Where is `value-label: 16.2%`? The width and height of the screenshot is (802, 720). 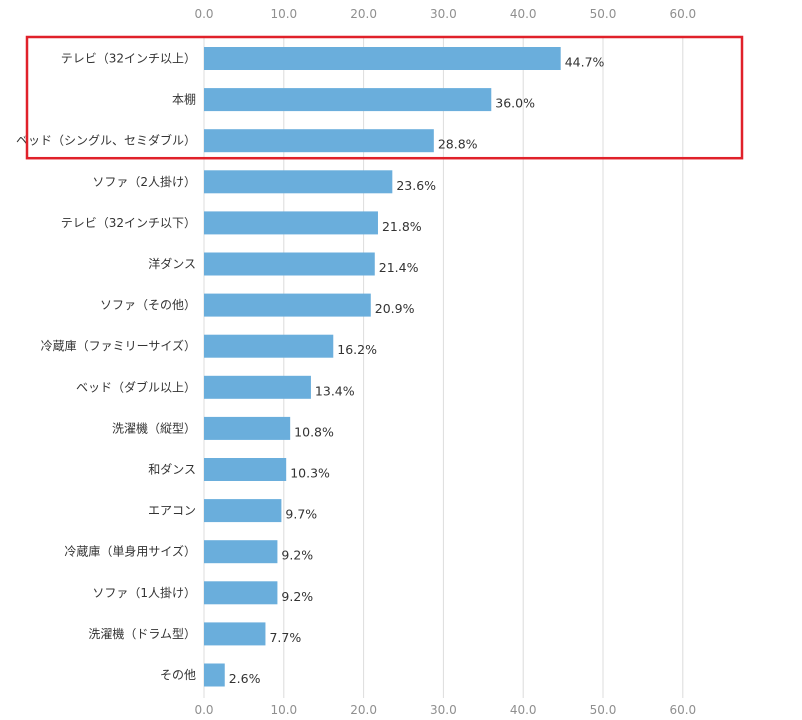 value-label: 16.2% is located at coordinates (357, 349).